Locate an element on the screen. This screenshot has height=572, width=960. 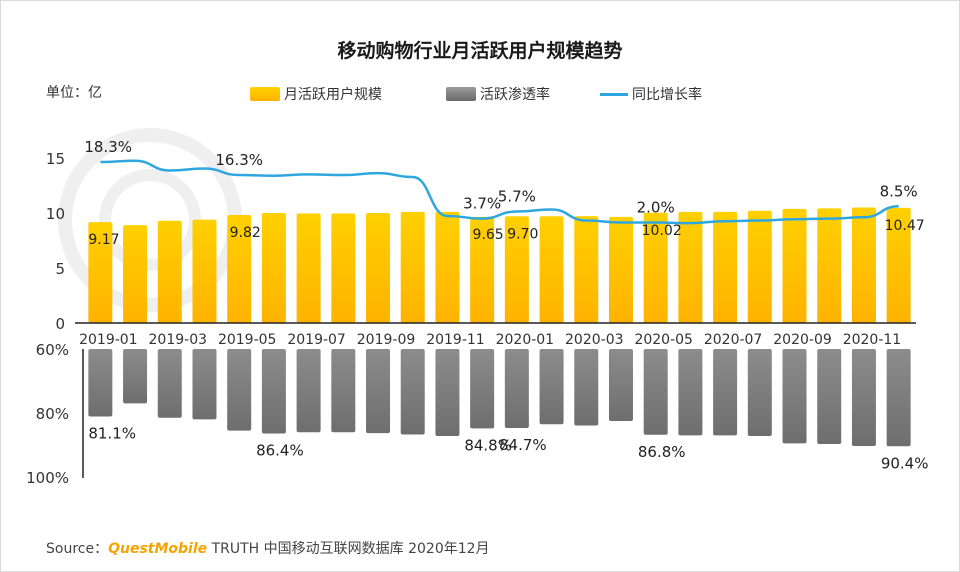
x-tick-4: 2019-09 is located at coordinates (386, 340).